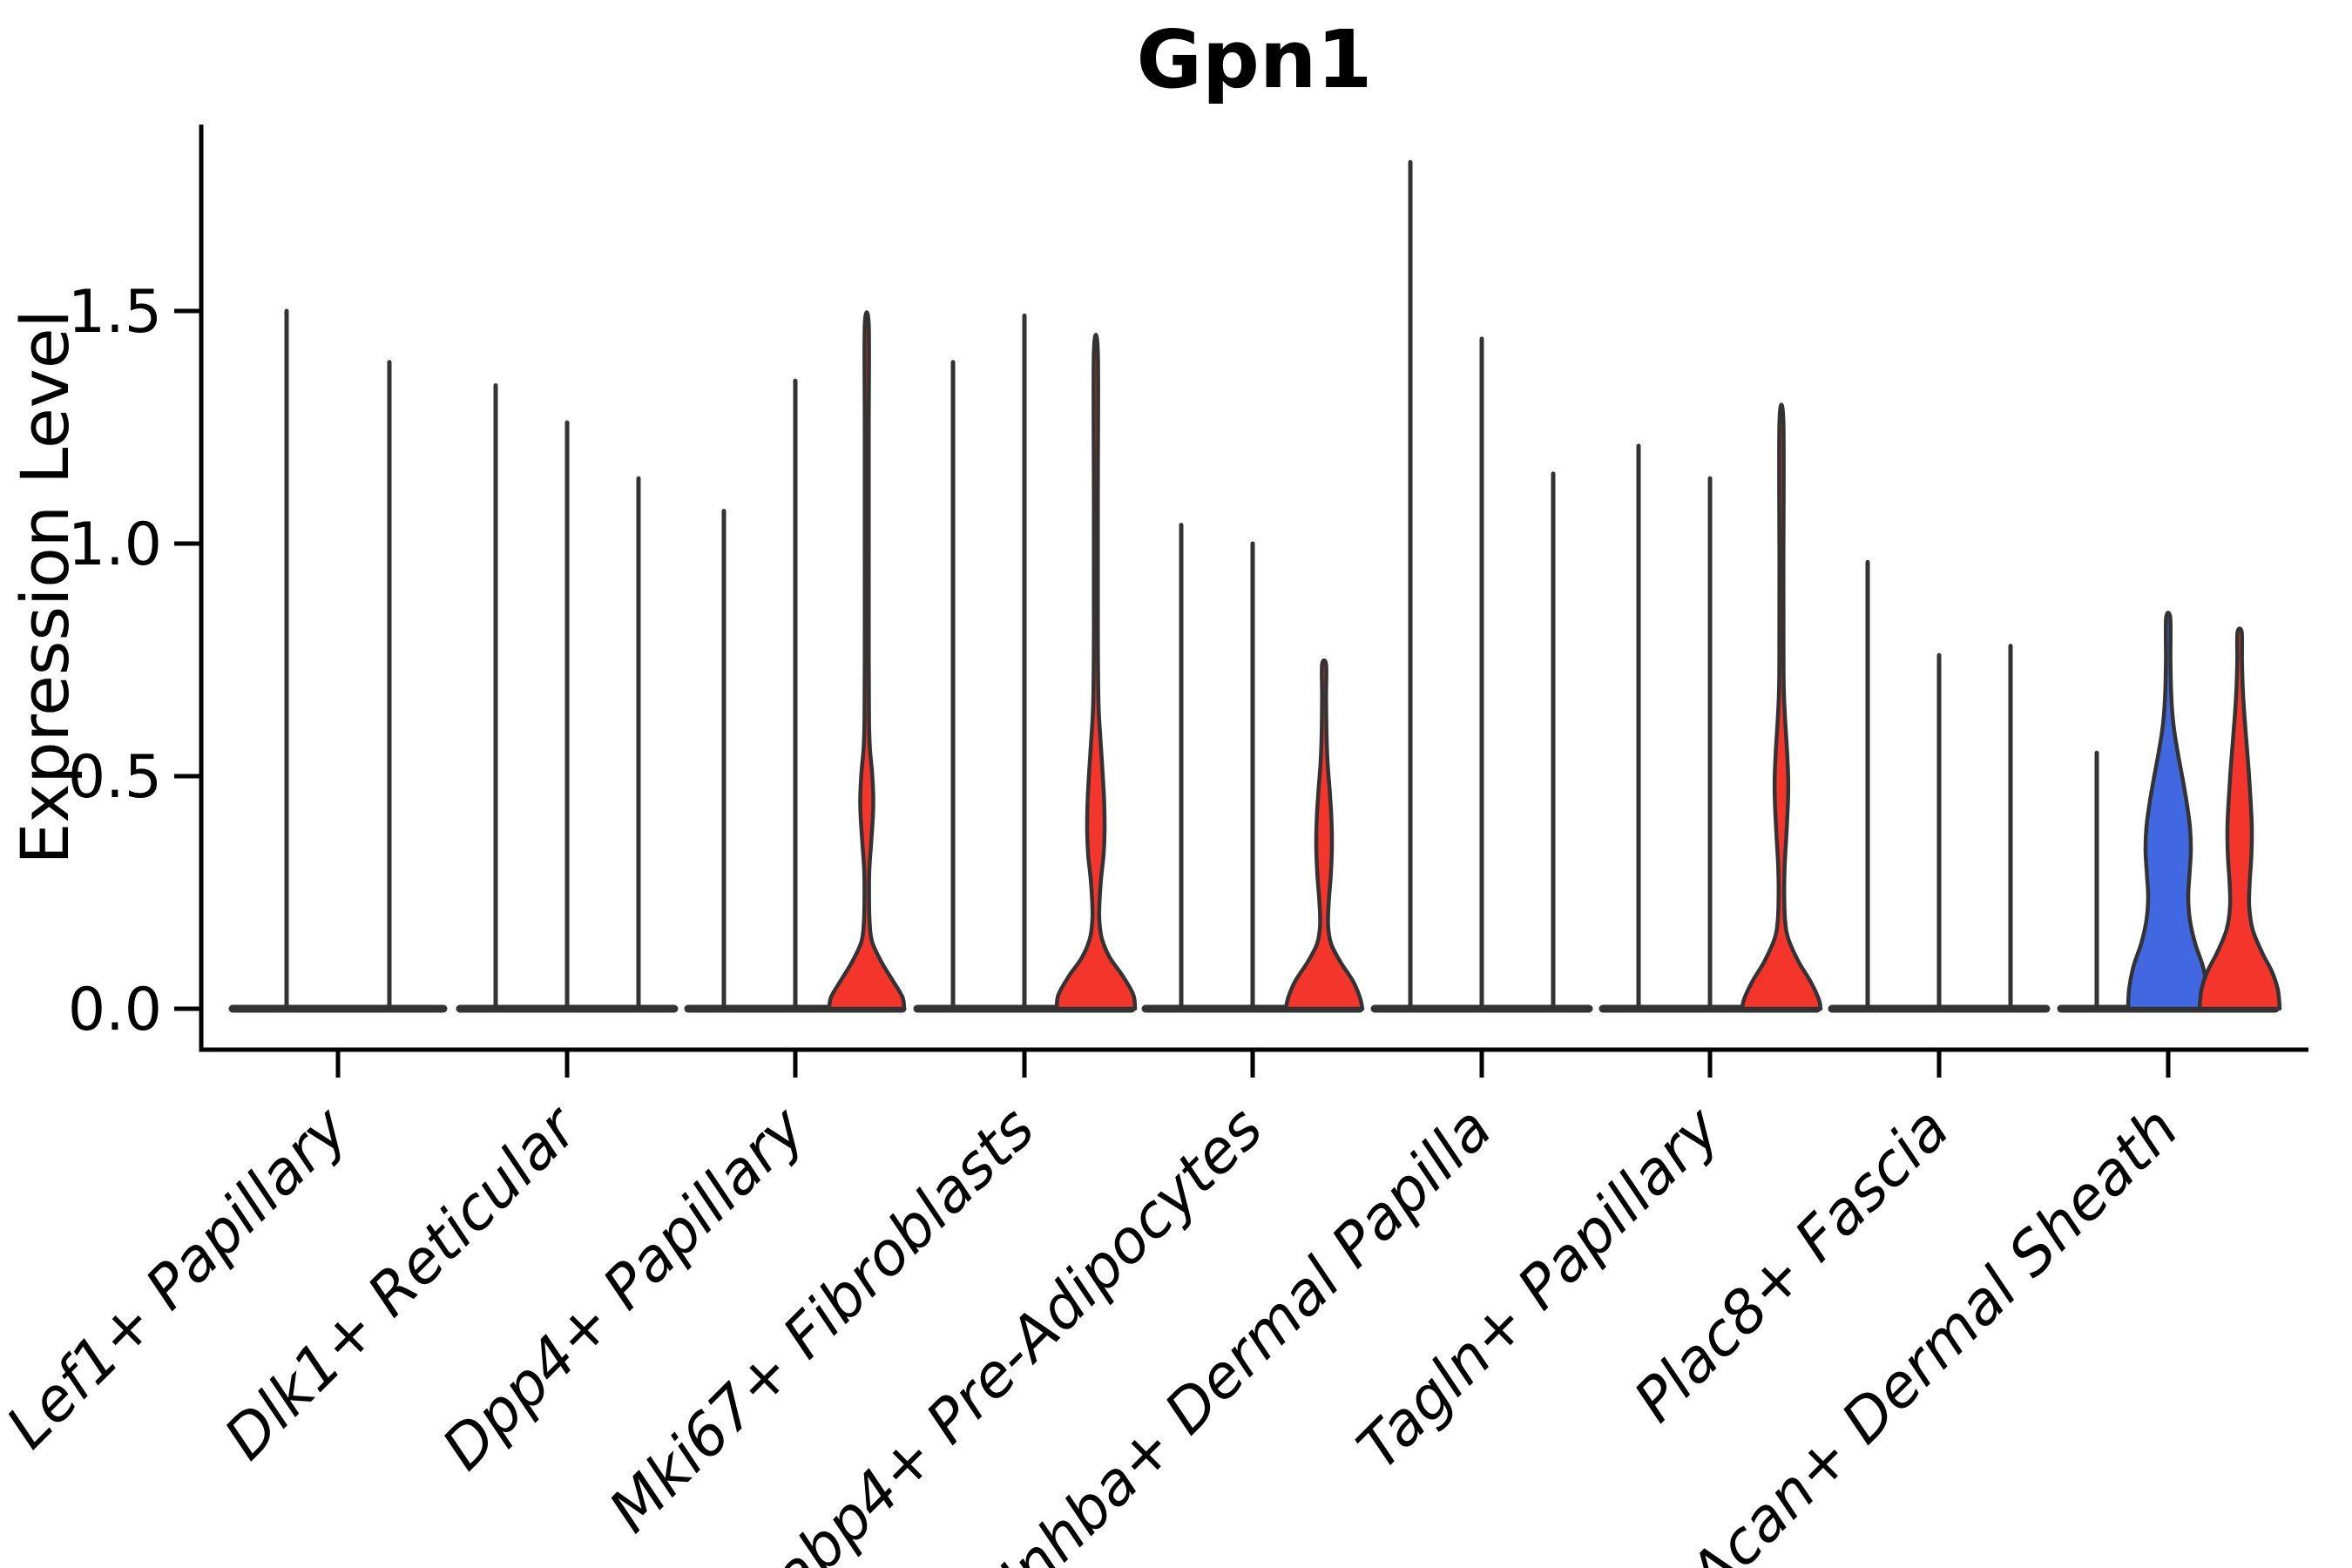  Describe the element at coordinates (115, 1010) in the screenshot. I see `y-tick-label: 0.0` at that location.